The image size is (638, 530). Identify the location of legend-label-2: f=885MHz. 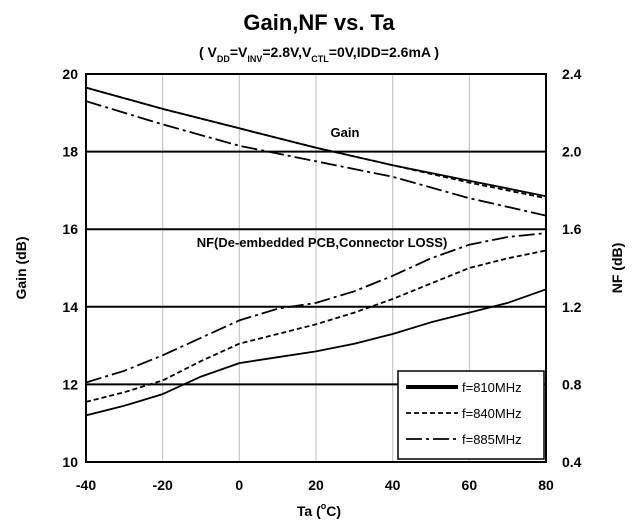
(492, 439).